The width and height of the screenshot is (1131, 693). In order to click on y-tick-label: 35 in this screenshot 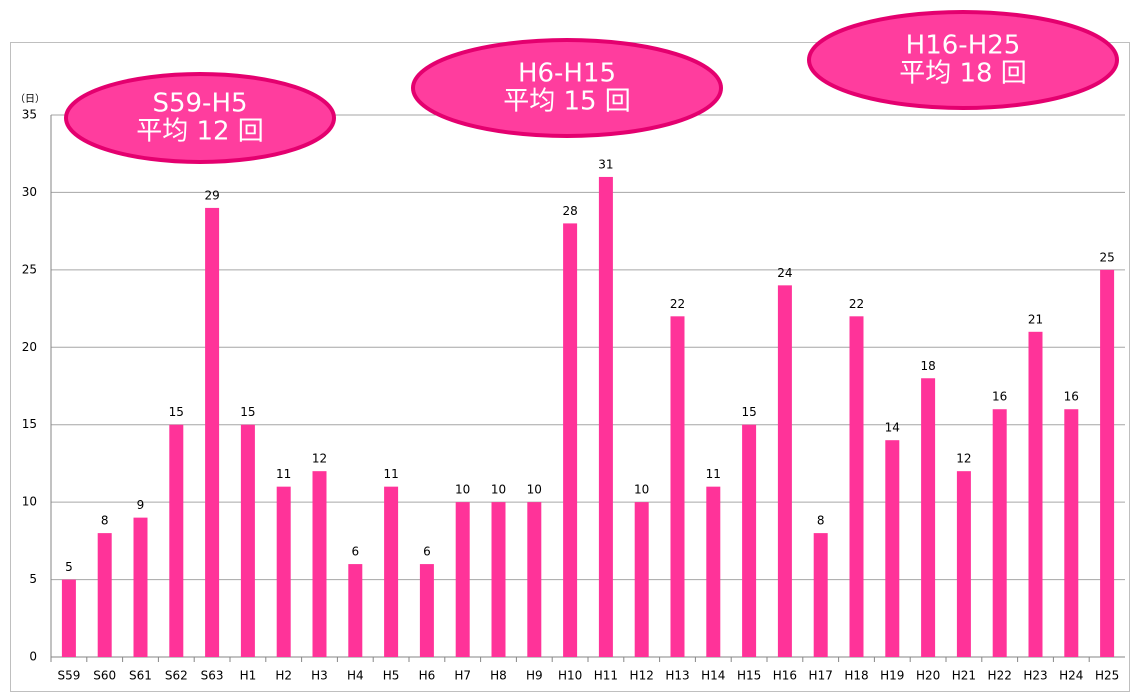, I will do `click(29, 115)`.